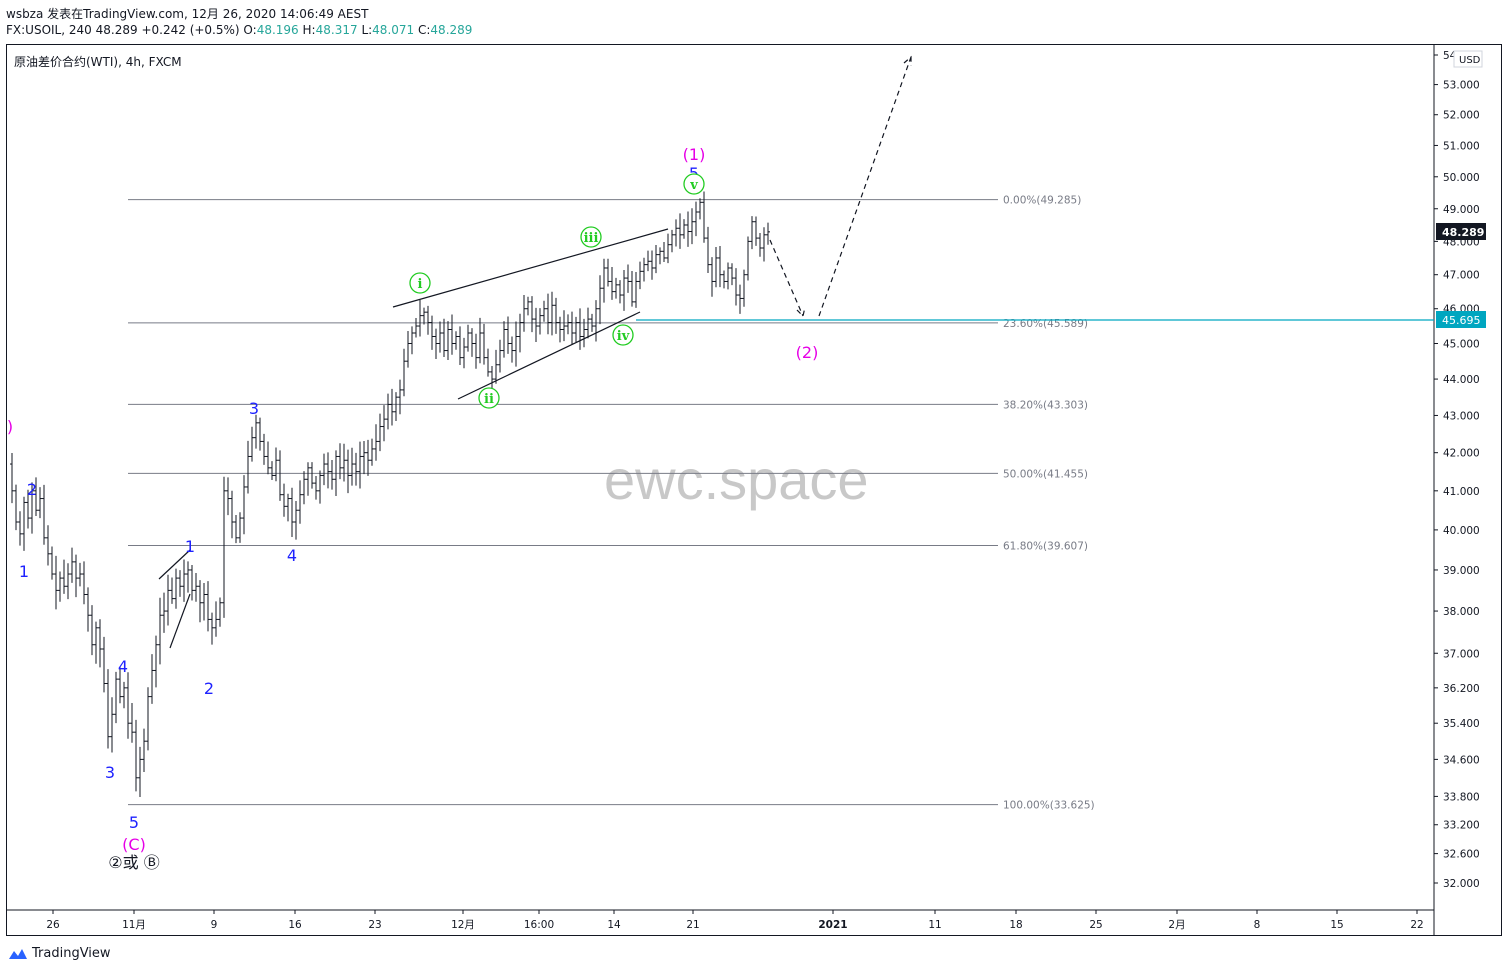 This screenshot has width=1510, height=974. I want to click on fib-level-label: 50.00%(41.455), so click(1045, 474).